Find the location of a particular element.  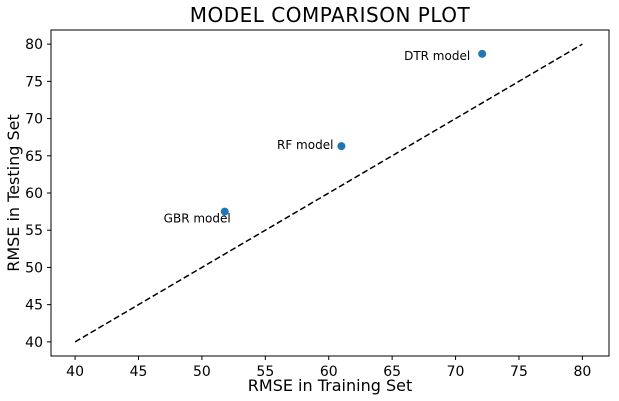

x-tick-label: 45 is located at coordinates (139, 372).